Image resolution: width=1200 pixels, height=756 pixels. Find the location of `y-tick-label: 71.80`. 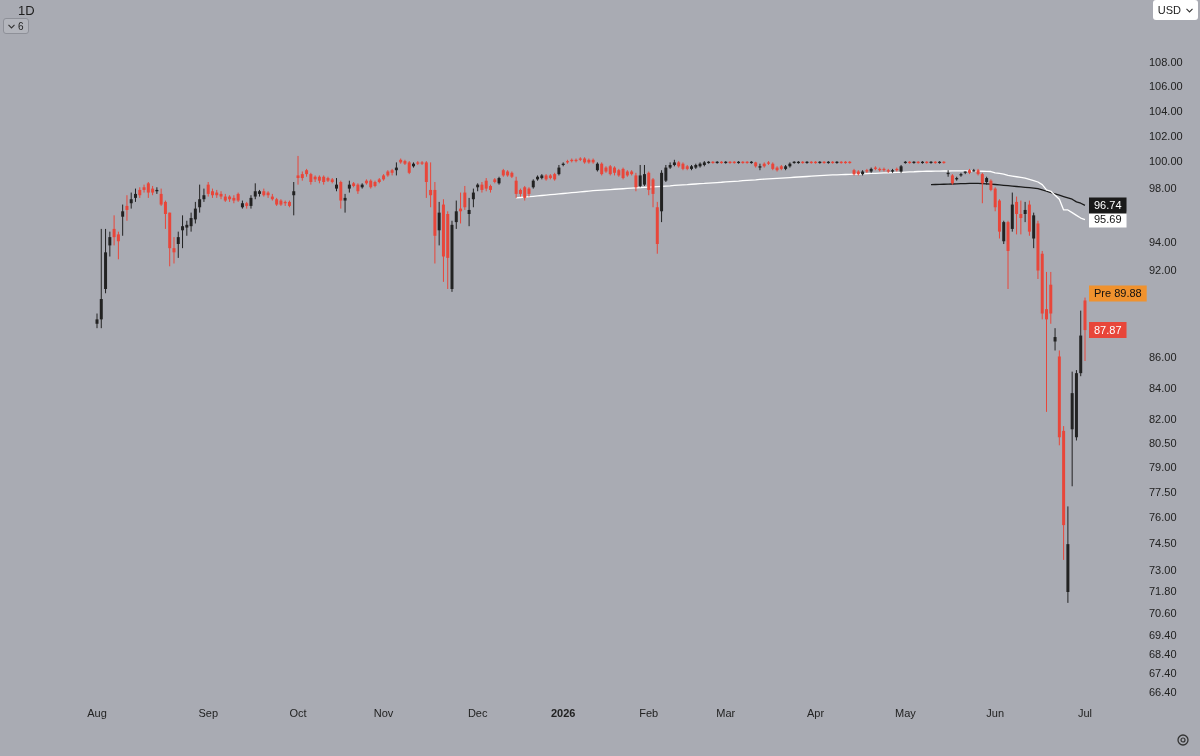

y-tick-label: 71.80 is located at coordinates (1163, 591).